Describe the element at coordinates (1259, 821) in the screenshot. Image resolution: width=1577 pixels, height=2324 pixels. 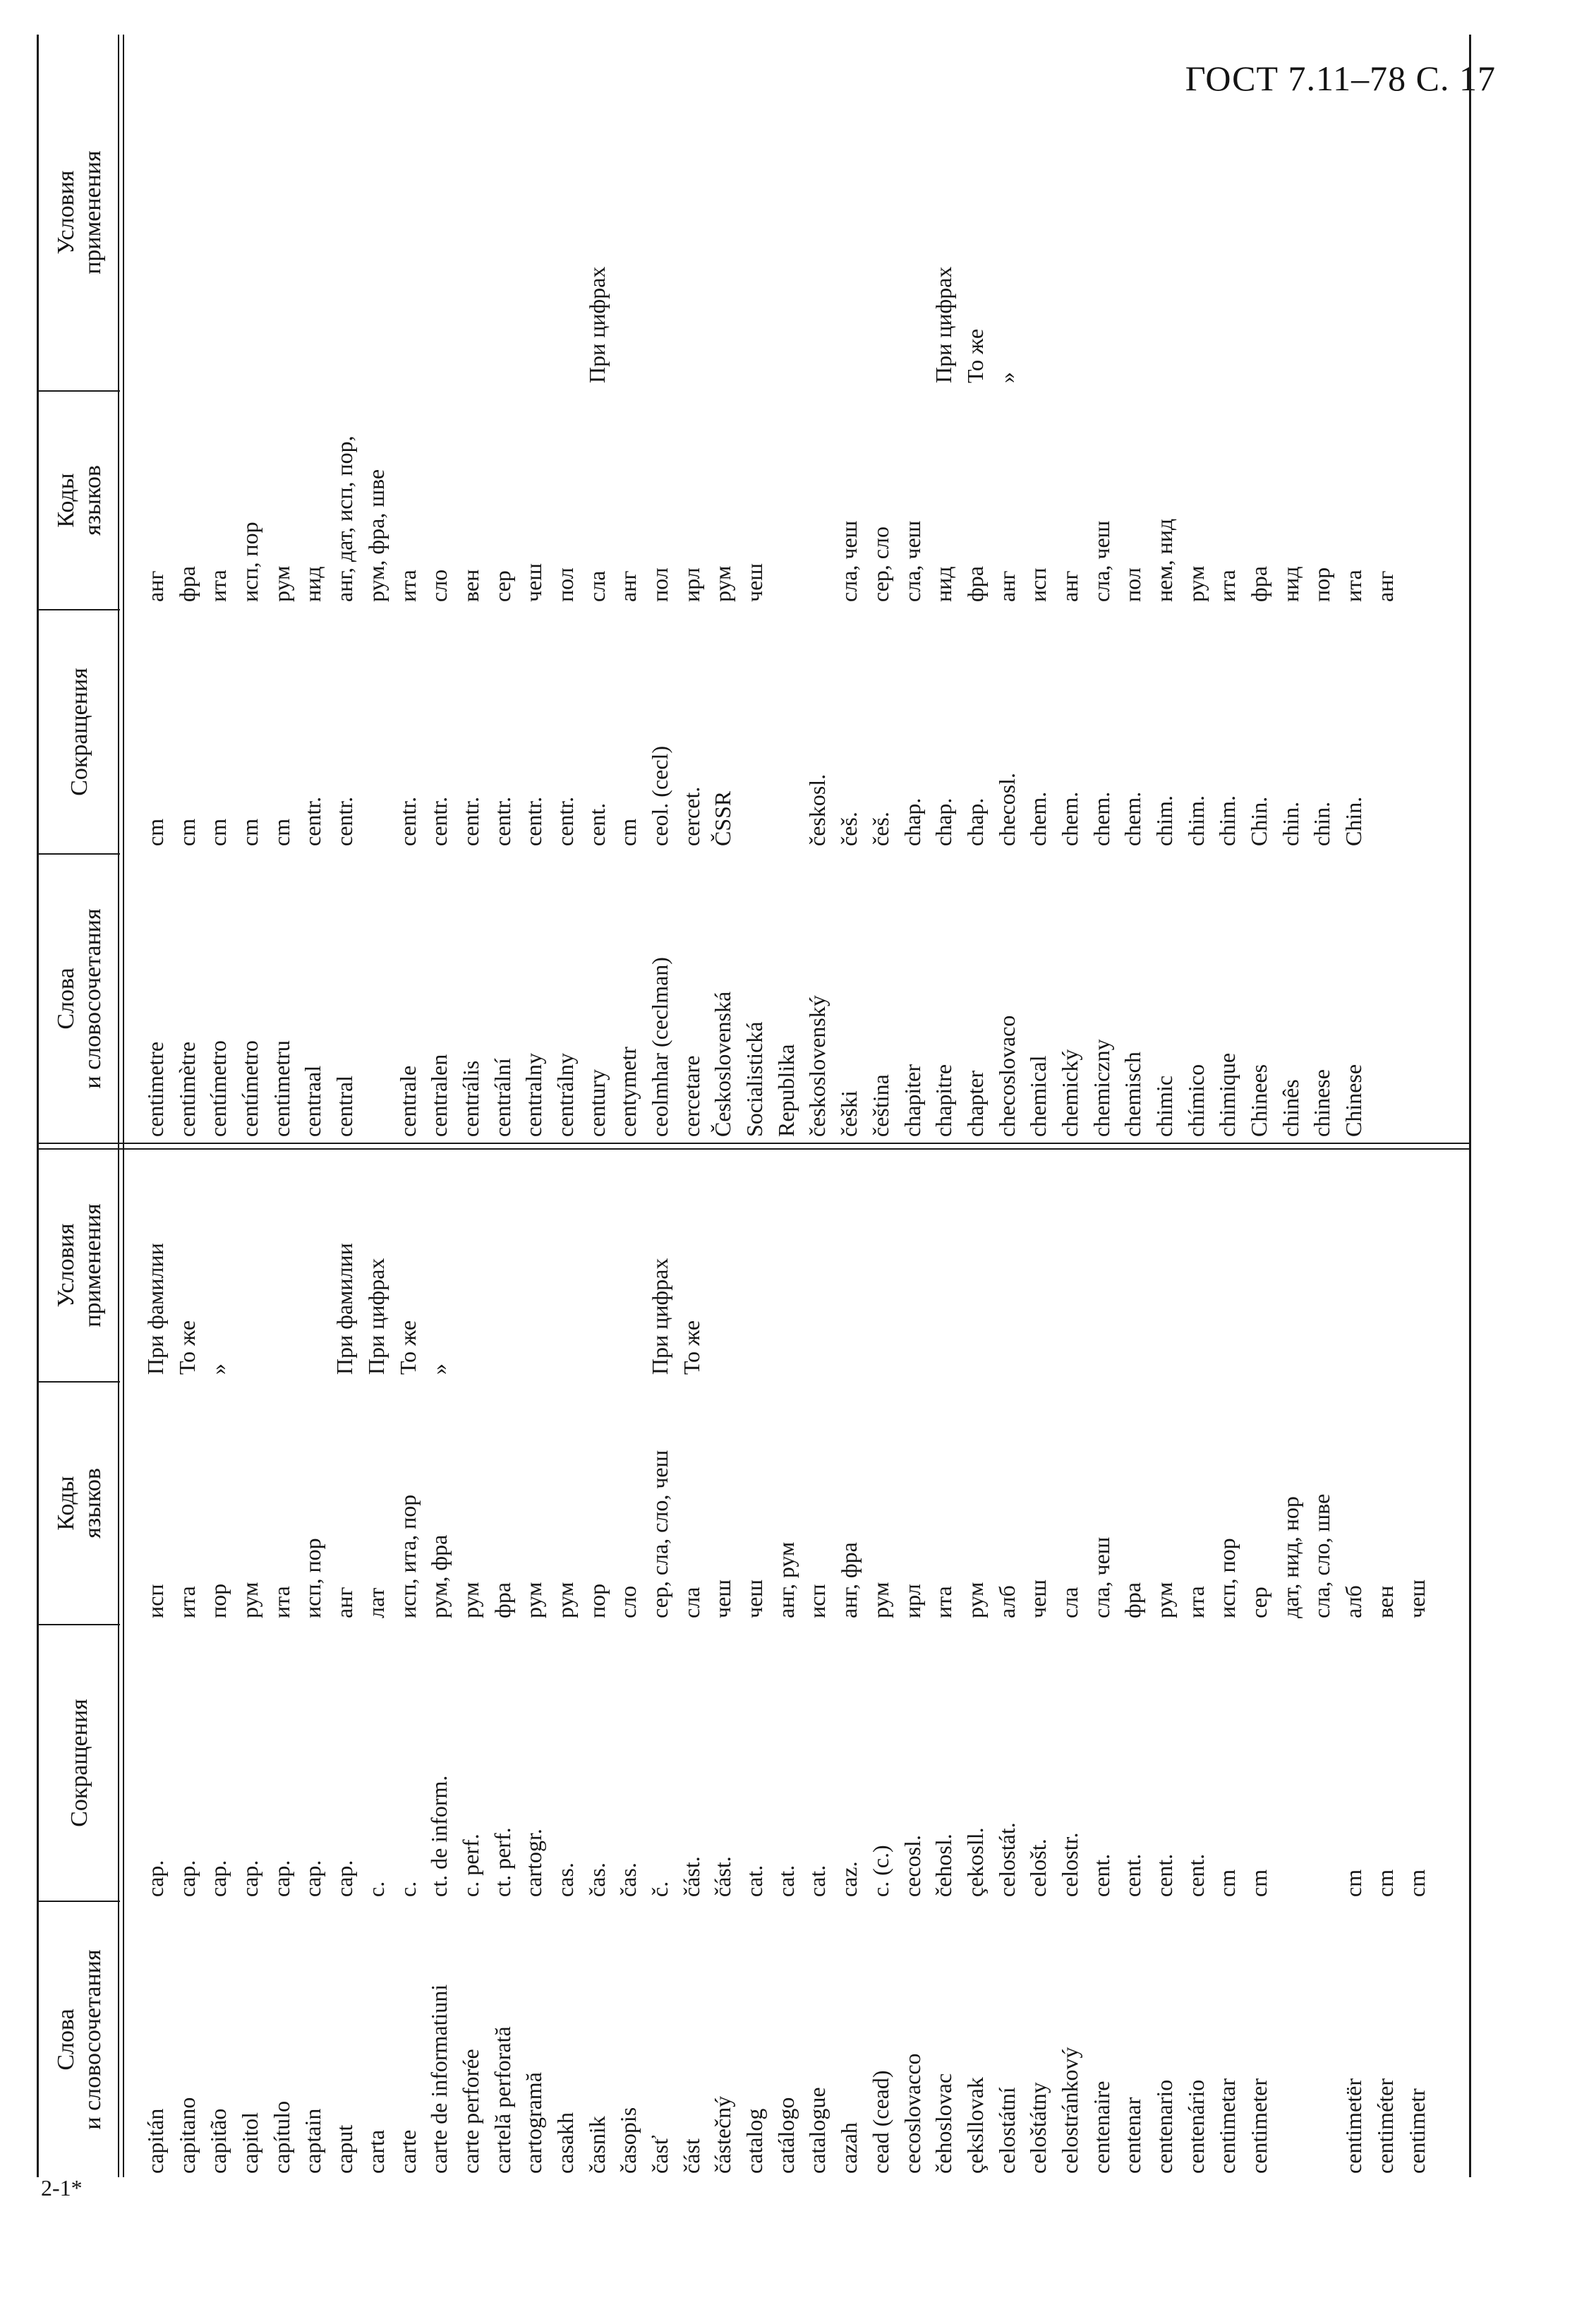
I see `abbreviation-cell: Chin.` at that location.